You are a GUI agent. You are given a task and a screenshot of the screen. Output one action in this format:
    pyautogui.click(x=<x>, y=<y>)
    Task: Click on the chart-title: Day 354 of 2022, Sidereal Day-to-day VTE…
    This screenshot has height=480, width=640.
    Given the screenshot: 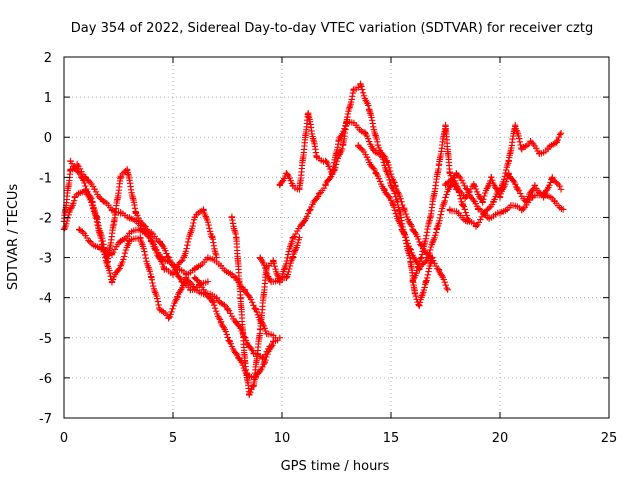 What is the action you would take?
    pyautogui.click(x=332, y=28)
    